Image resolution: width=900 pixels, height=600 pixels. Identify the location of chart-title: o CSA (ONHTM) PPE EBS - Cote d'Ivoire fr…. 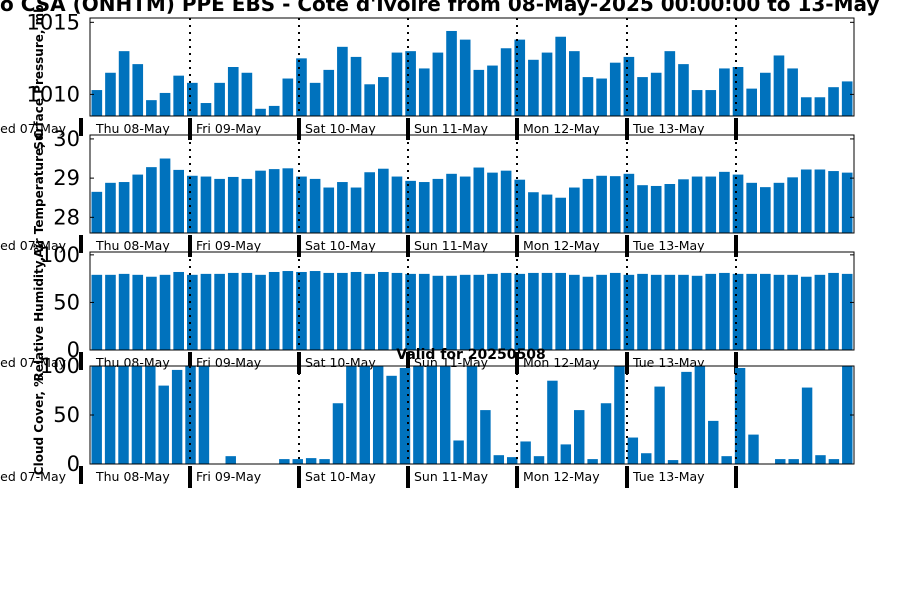
(439, 8).